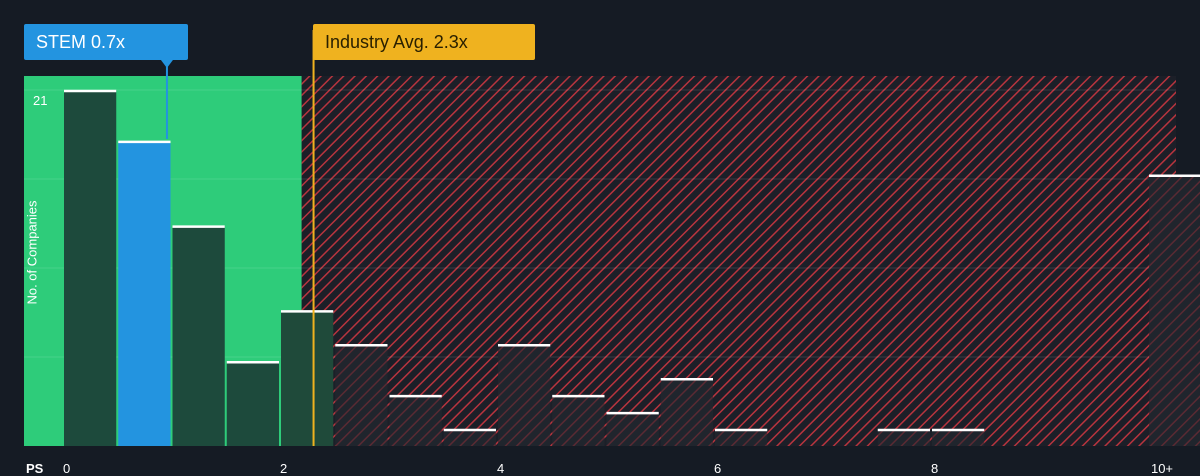 The height and width of the screenshot is (476, 1200). What do you see at coordinates (32, 252) in the screenshot?
I see `y-axis-label: No. of Companies` at bounding box center [32, 252].